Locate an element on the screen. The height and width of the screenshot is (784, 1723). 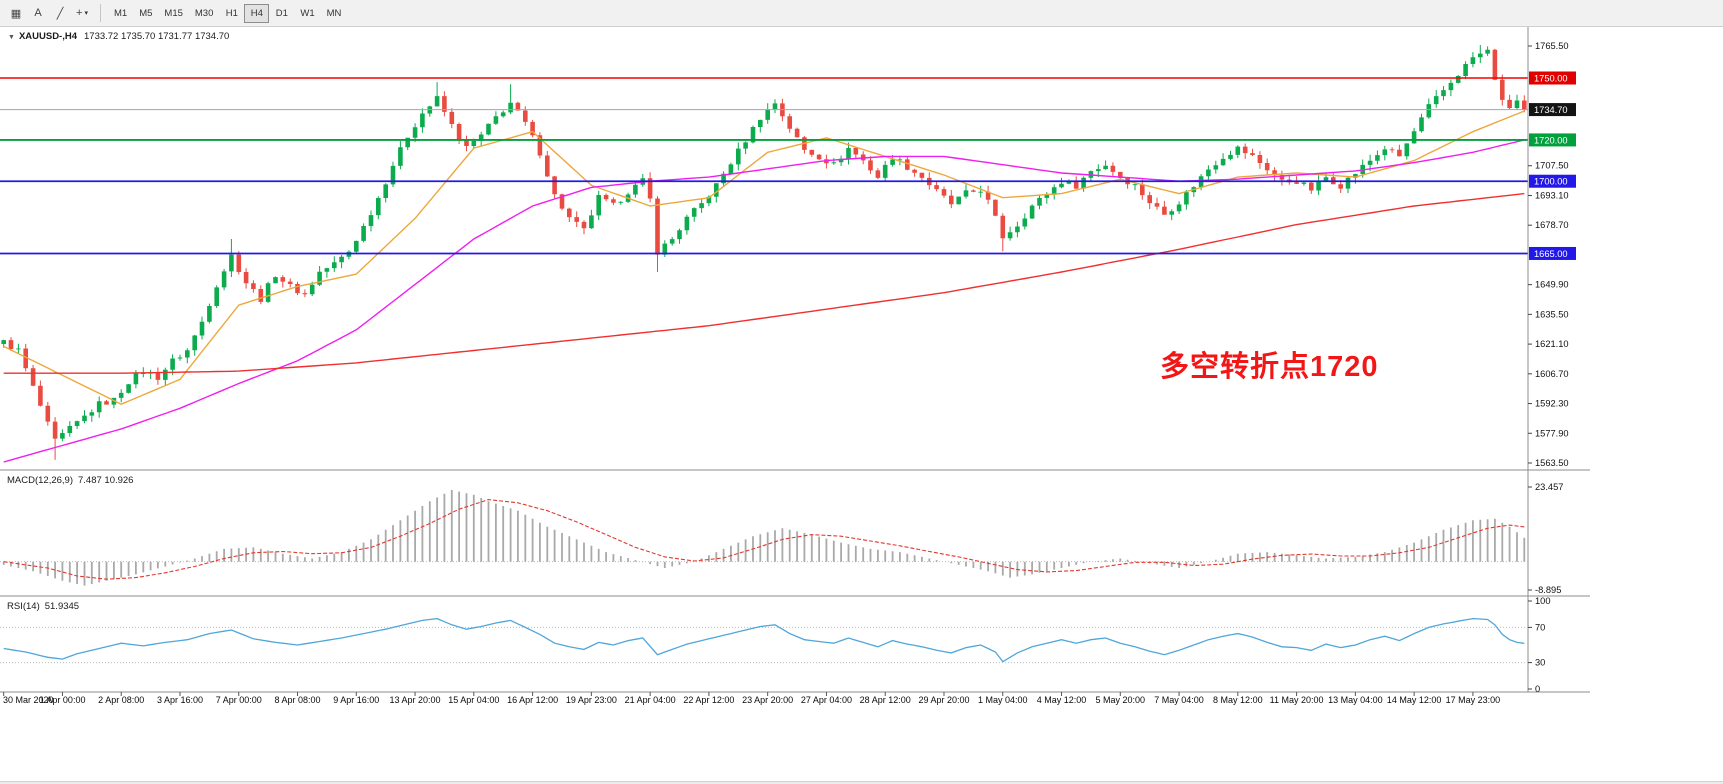
time-label: 5 May 20:00 is located at coordinates (1120, 700).